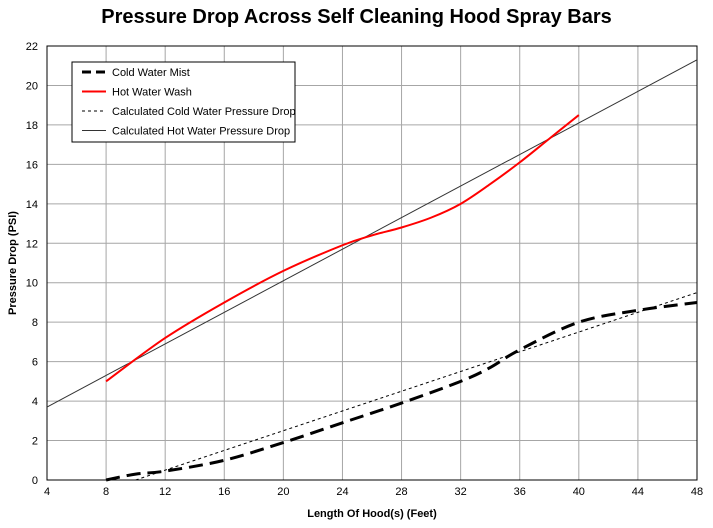 This screenshot has width=713, height=528. Describe the element at coordinates (35, 442) in the screenshot. I see `y-tick-label: 2` at that location.